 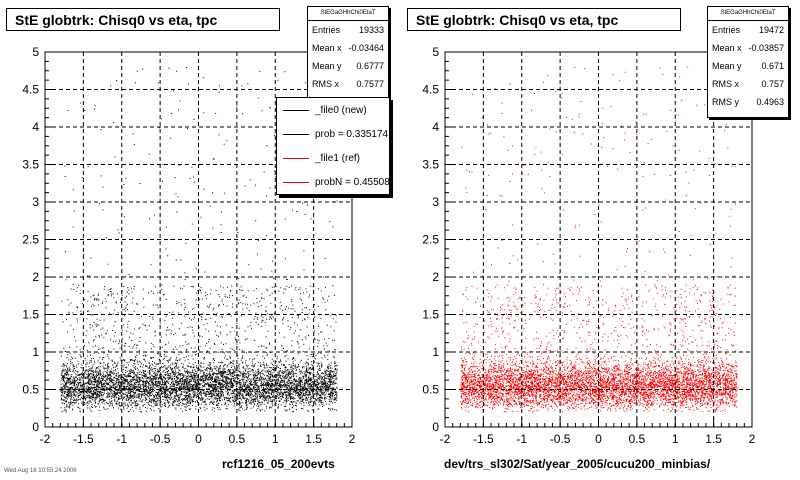 I want to click on stats-row-entries: Entries 19472, so click(x=748, y=30).